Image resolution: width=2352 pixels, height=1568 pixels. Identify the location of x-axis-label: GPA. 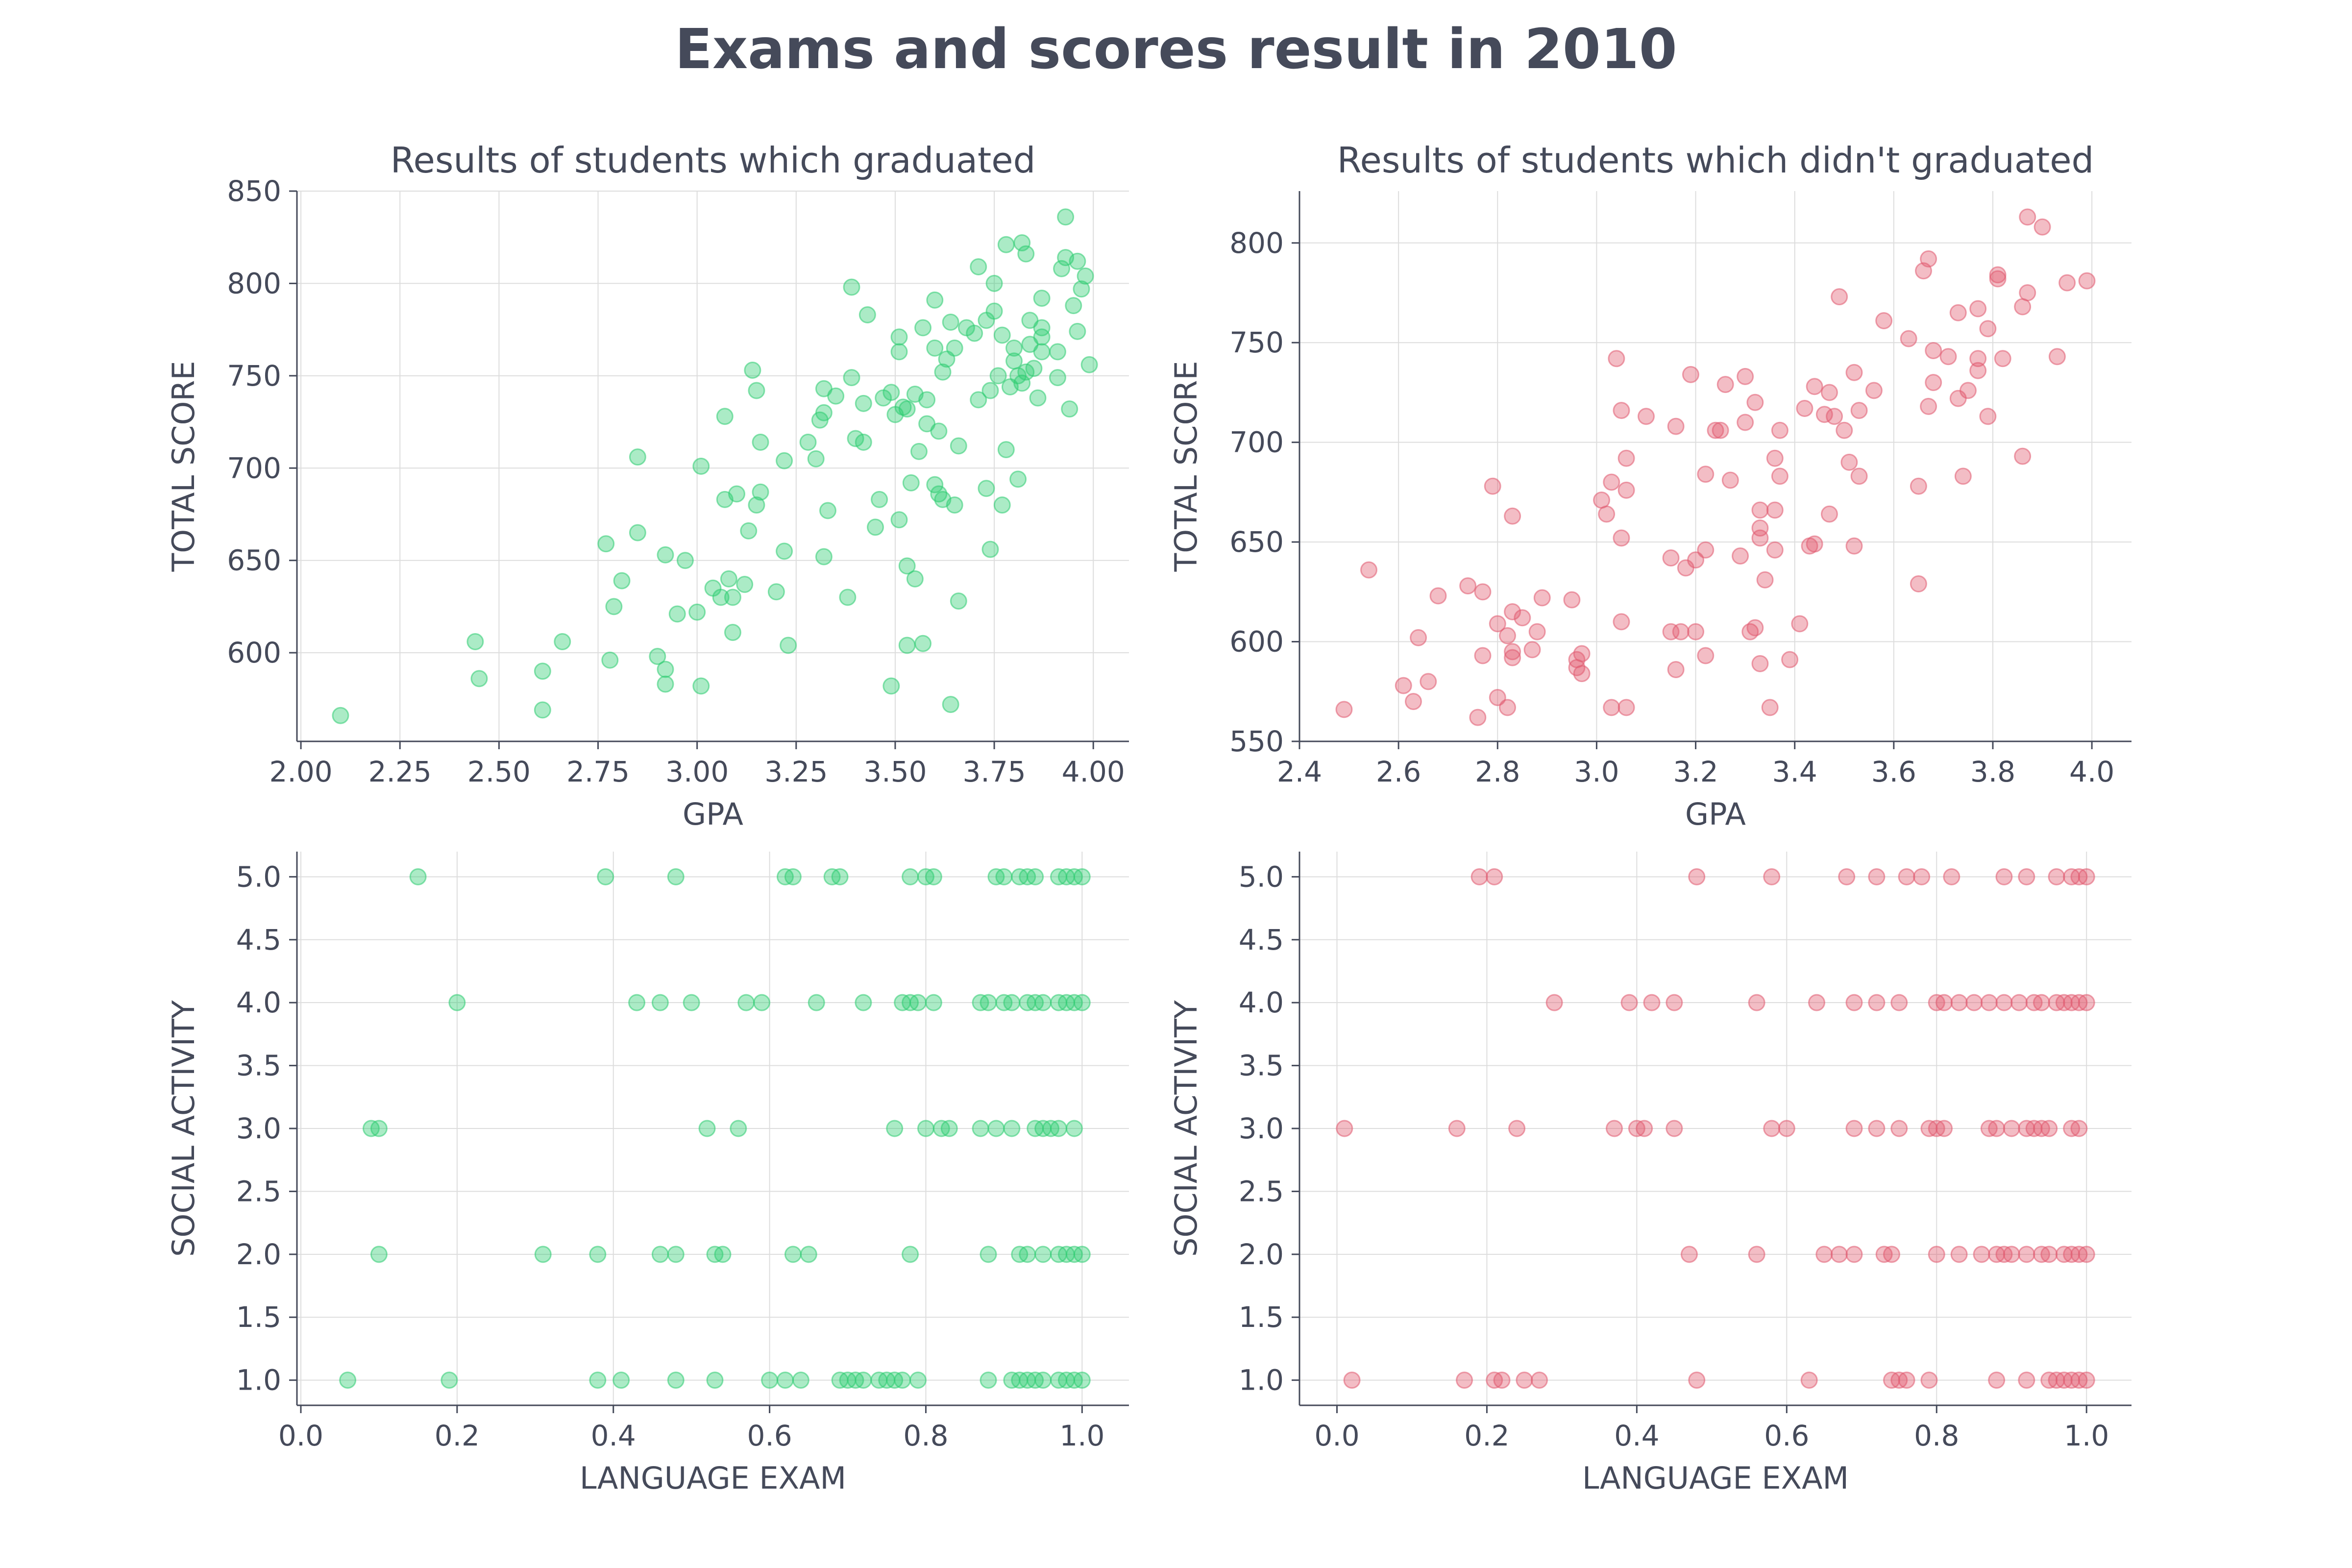
(1715, 814).